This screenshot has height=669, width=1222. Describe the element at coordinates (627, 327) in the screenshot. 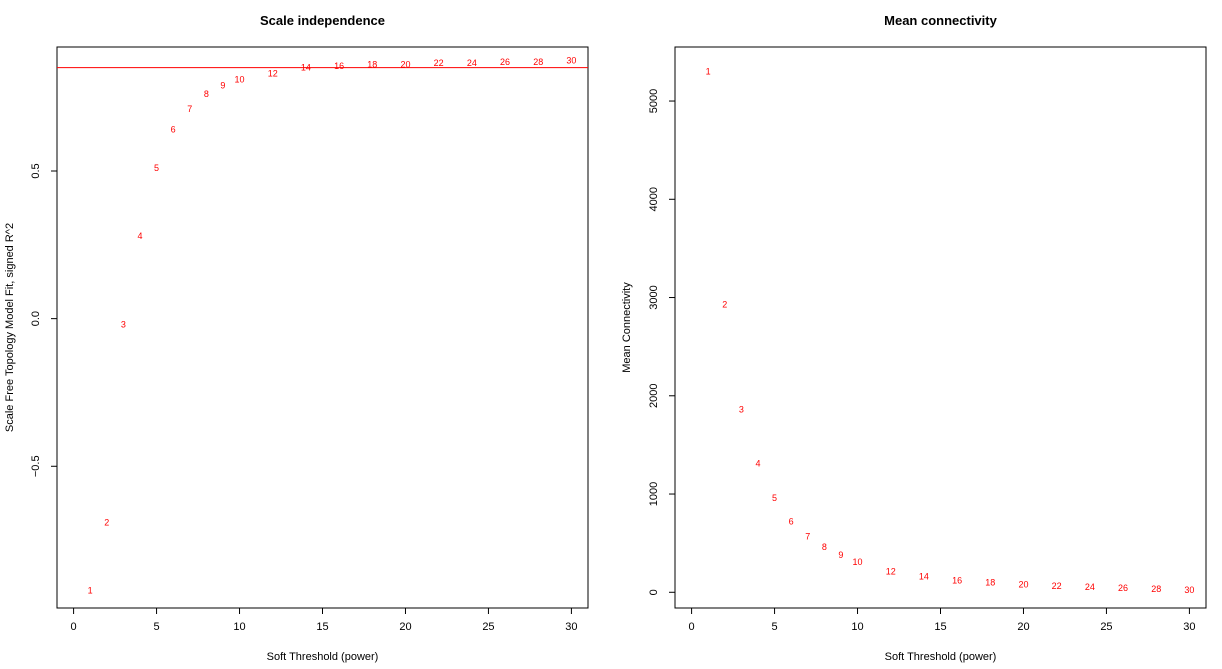

I see `y-axis-label: Mean Connectivity` at that location.